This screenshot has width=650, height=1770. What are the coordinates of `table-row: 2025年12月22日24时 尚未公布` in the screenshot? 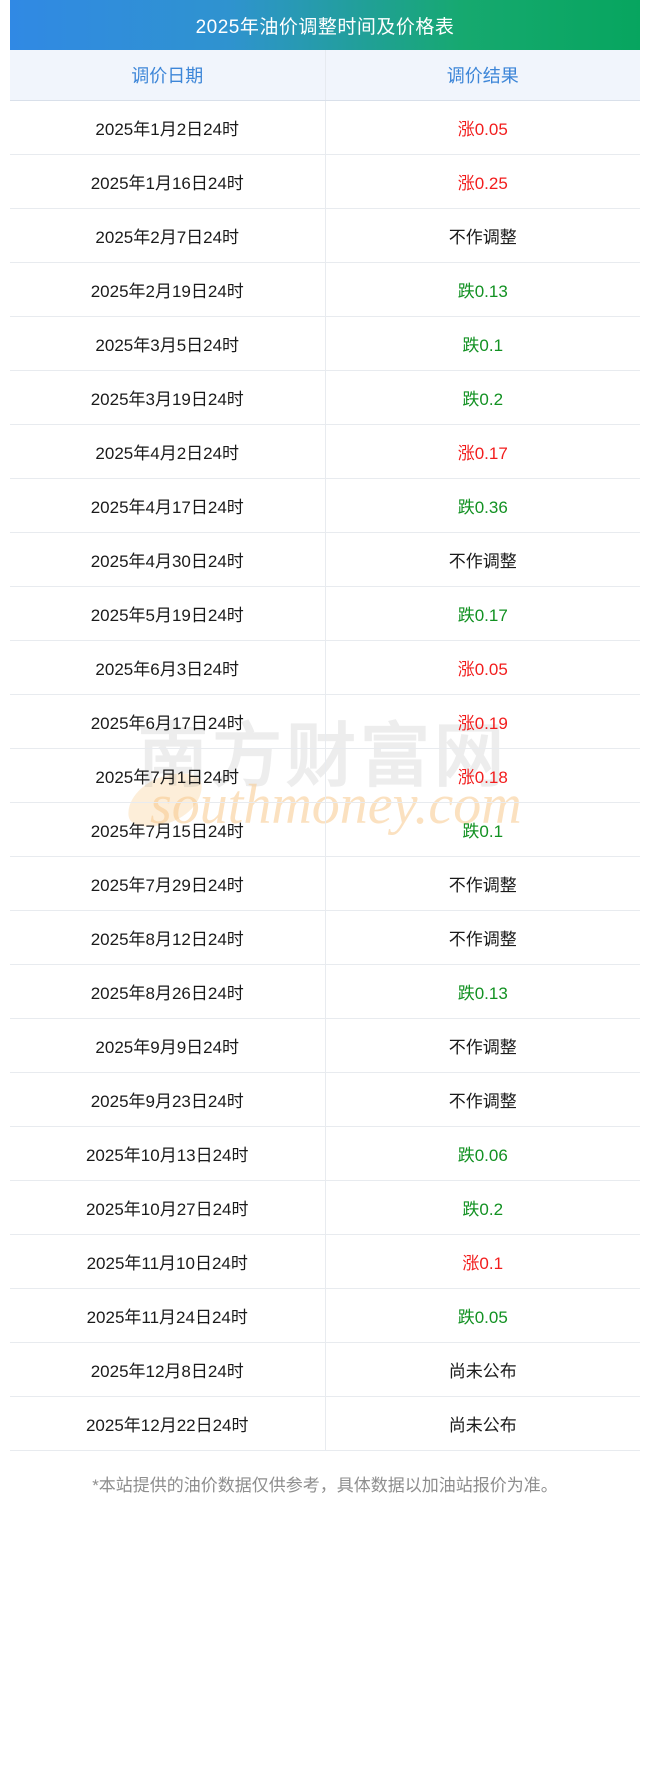 It's located at (325, 1423).